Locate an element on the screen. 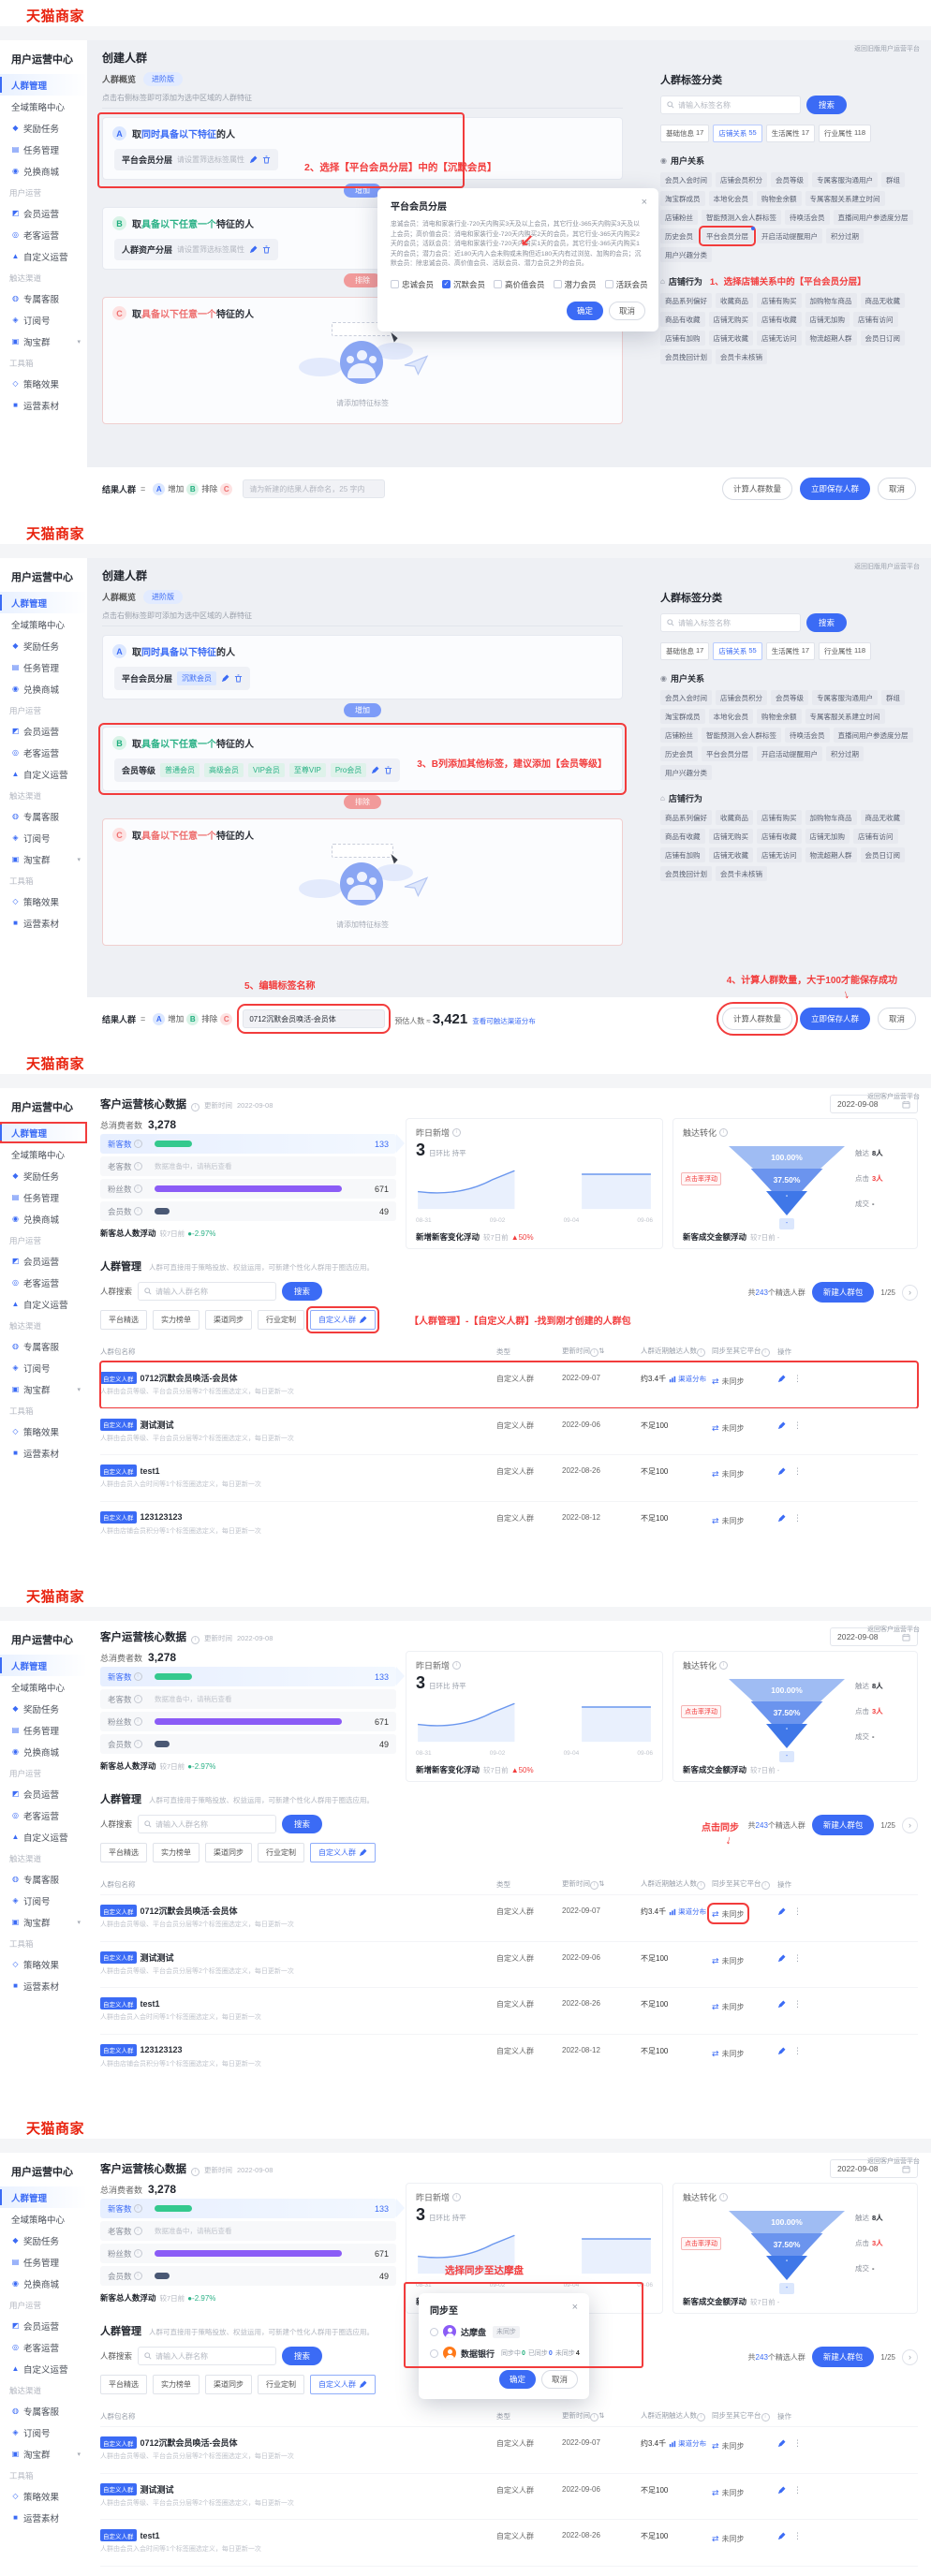  tab-crowd-overview: 人群概览 is located at coordinates (119, 597).